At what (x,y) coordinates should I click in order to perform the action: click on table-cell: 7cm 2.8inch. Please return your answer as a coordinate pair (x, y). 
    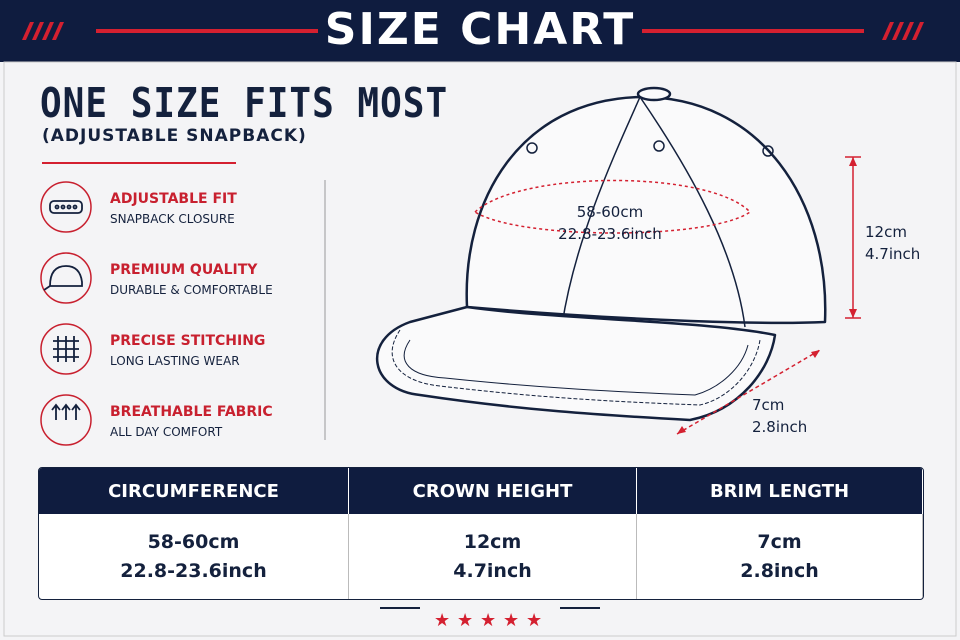
    Looking at the image, I should click on (780, 556).